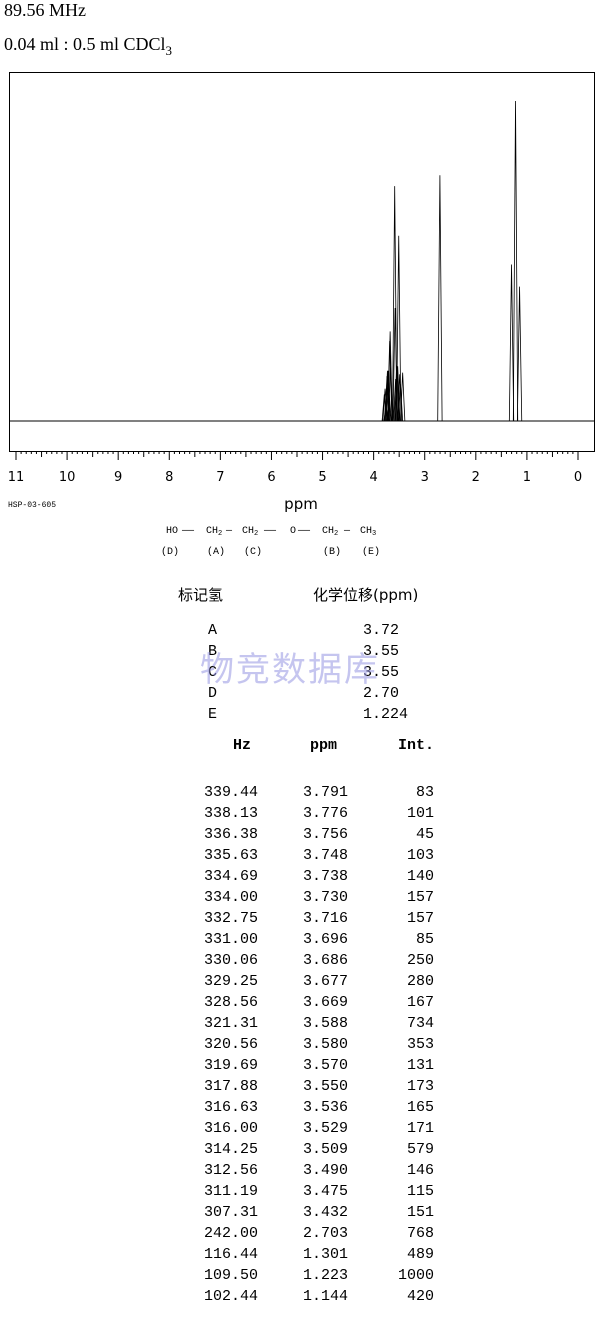 The height and width of the screenshot is (1332, 595). I want to click on peak-hz: 338.13, so click(230, 813).